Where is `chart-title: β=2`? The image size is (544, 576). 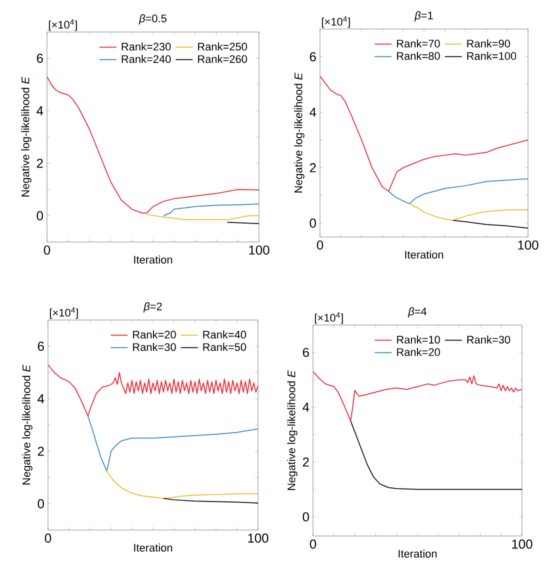
chart-title: β=2 is located at coordinates (152, 307).